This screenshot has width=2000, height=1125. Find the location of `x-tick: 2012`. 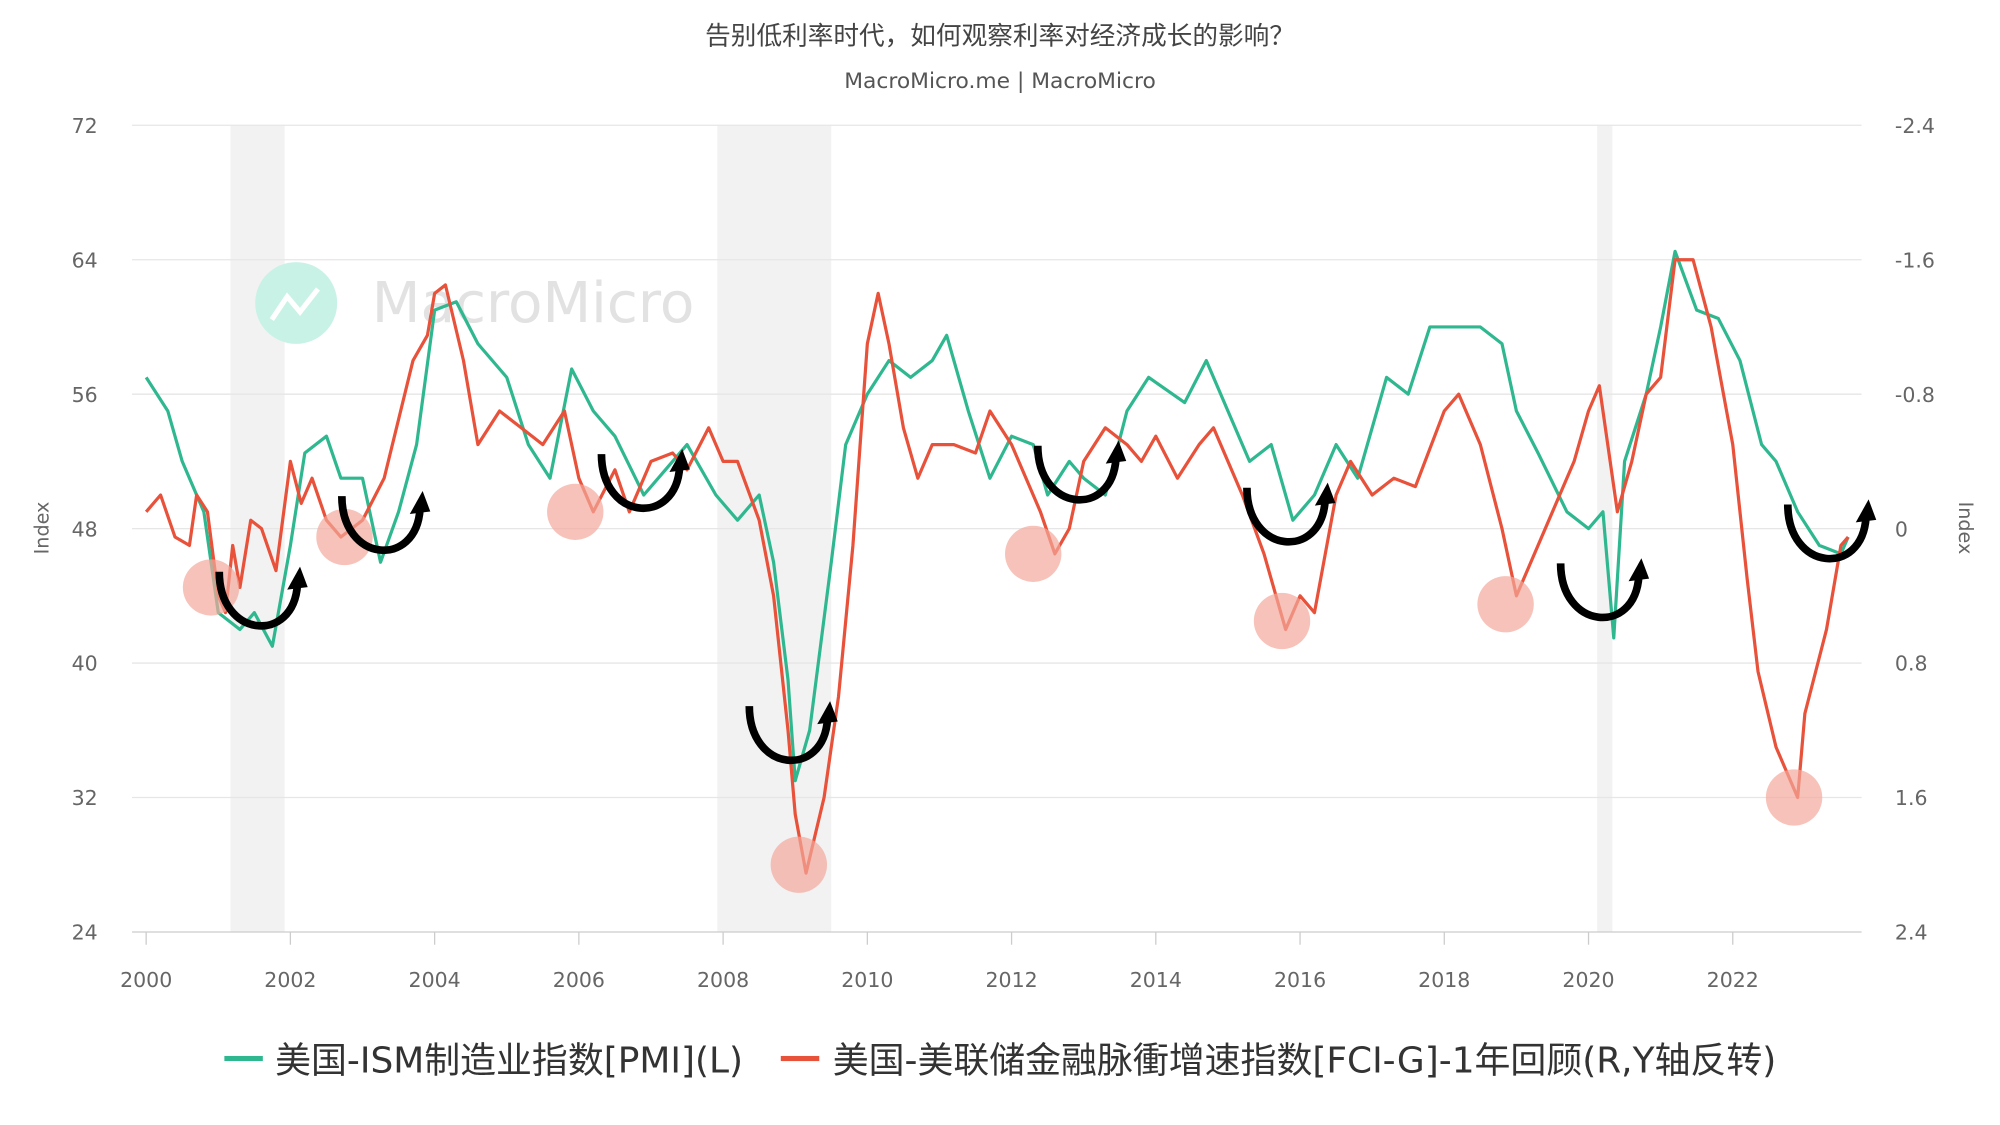

x-tick: 2012 is located at coordinates (1011, 980).